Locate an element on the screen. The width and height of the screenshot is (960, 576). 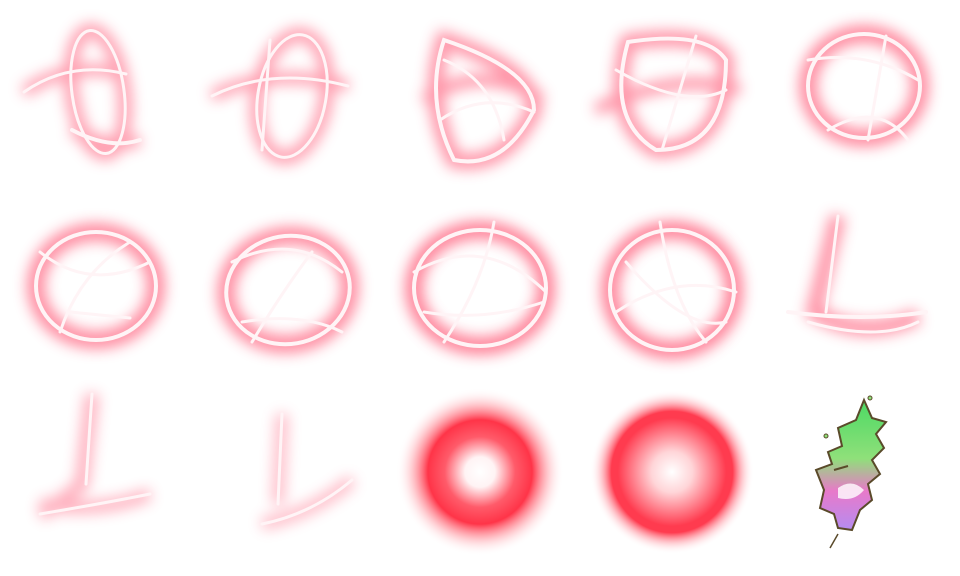
glow-solid-orb-icon is located at coordinates (672, 472).